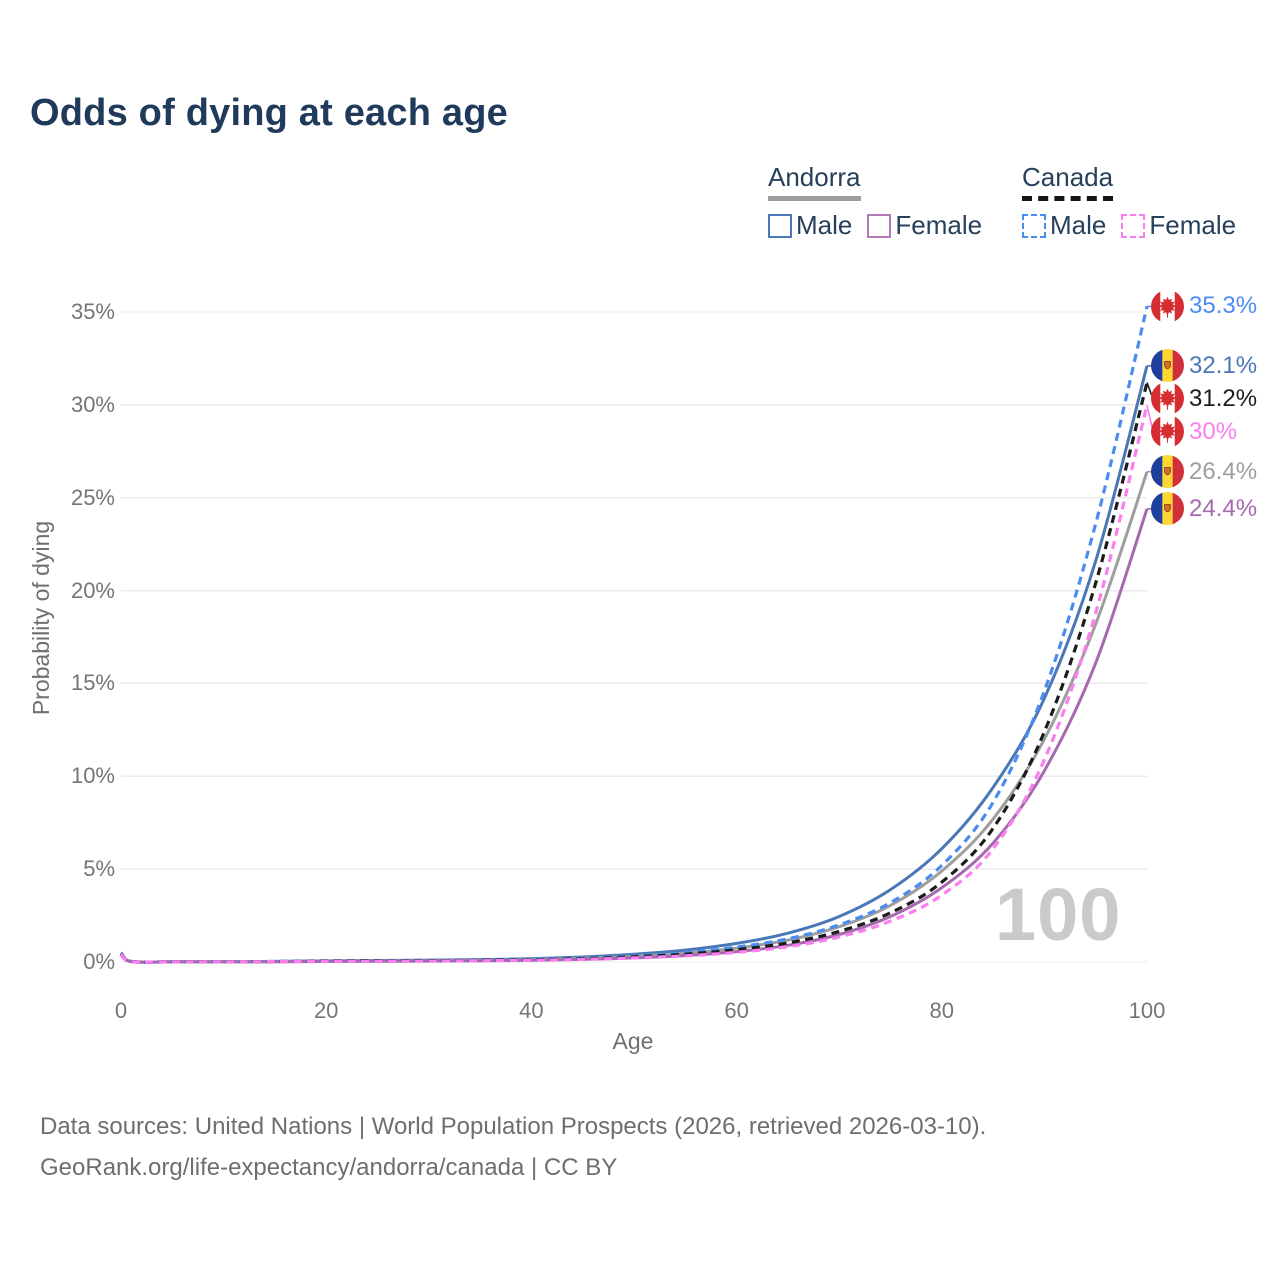 The height and width of the screenshot is (1280, 1280). I want to click on canada-female-swatch-icon, so click(1133, 225).